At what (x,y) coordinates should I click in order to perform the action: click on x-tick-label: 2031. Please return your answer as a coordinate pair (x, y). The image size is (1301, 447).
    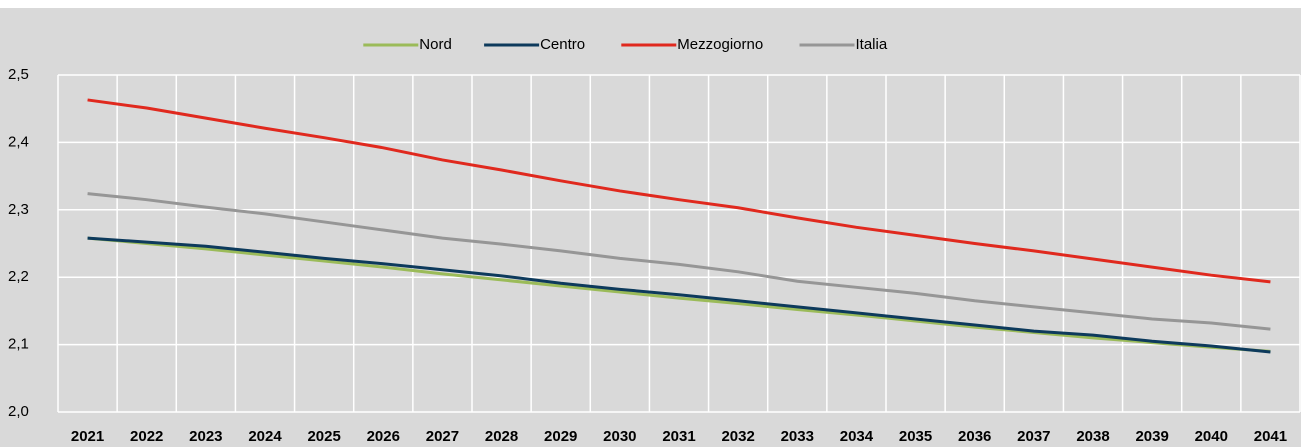
    Looking at the image, I should click on (678, 436).